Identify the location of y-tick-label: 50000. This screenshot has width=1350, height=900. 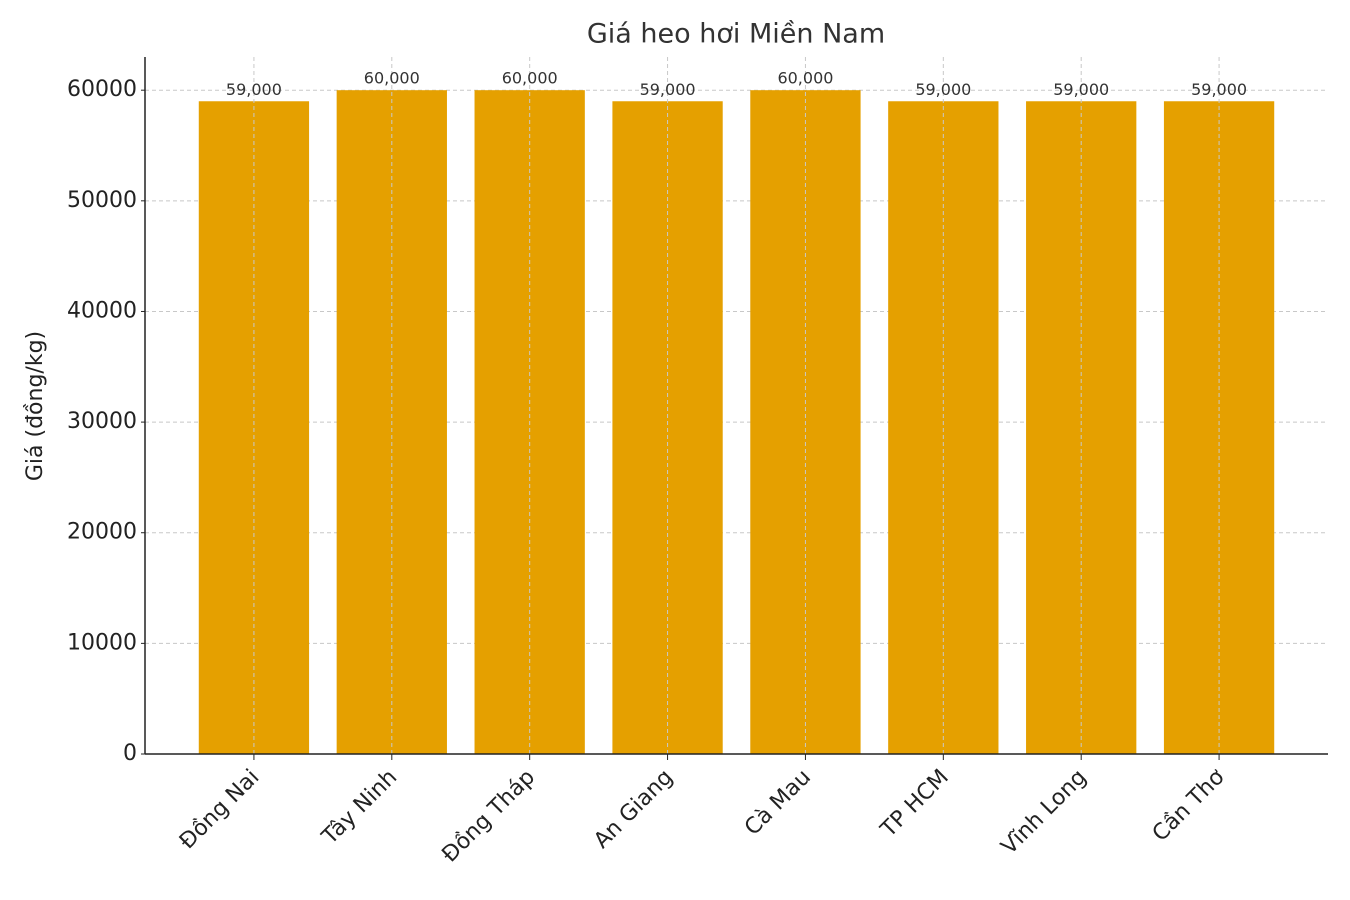
(102, 200).